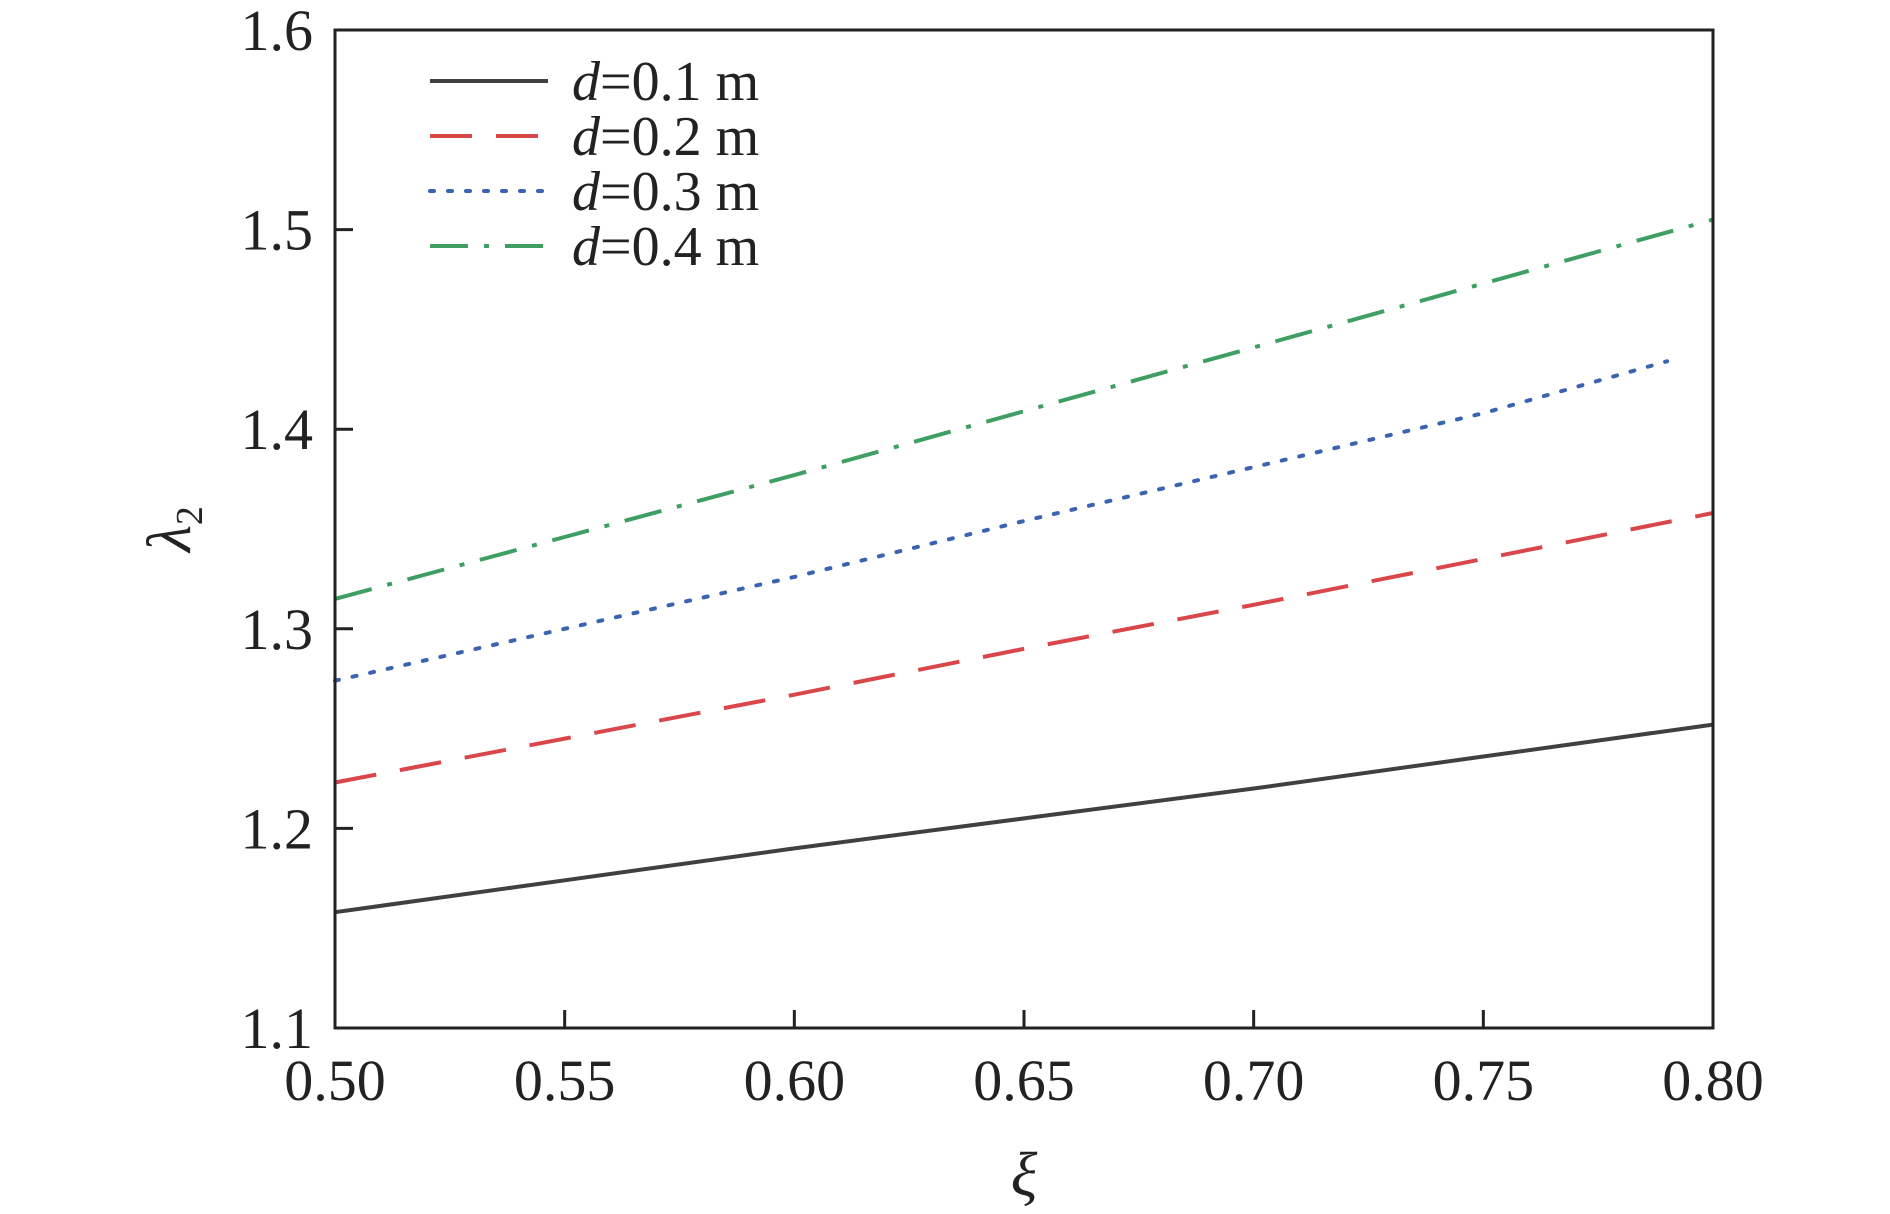 Image resolution: width=1890 pixels, height=1214 pixels. Describe the element at coordinates (297, 530) in the screenshot. I see `y-axis: 1.1 1.2 1.3 1.4 1.5 1.6` at that location.